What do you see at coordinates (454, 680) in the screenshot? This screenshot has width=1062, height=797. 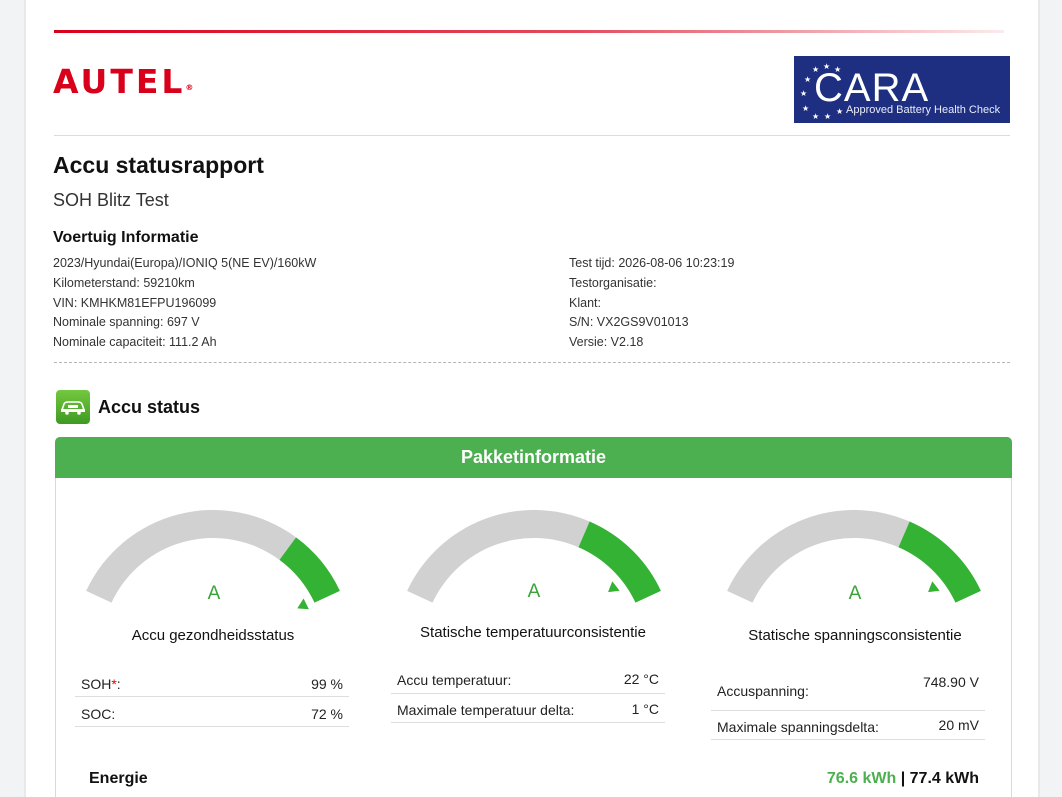 I see `battery-temperature-label: Accu temperatuur:` at bounding box center [454, 680].